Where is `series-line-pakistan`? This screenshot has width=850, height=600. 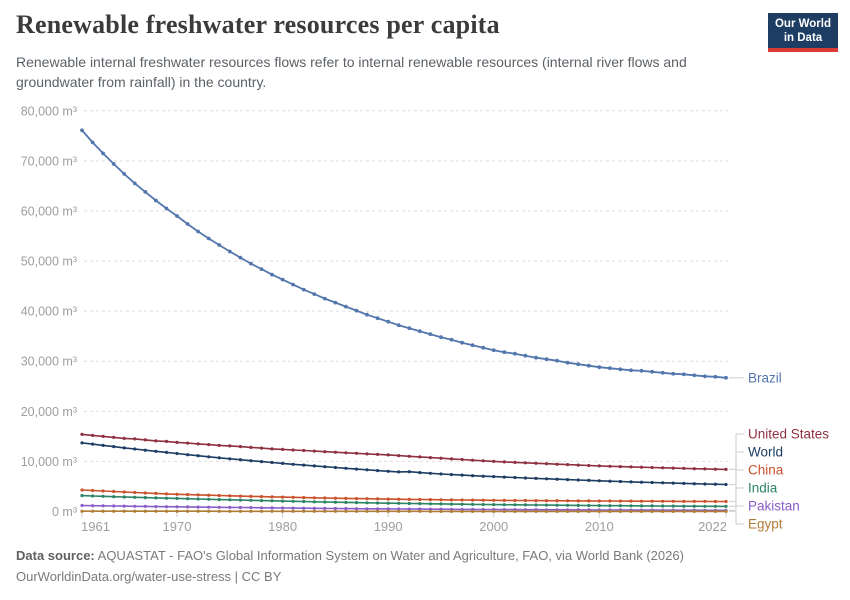 series-line-pakistan is located at coordinates (403, 508).